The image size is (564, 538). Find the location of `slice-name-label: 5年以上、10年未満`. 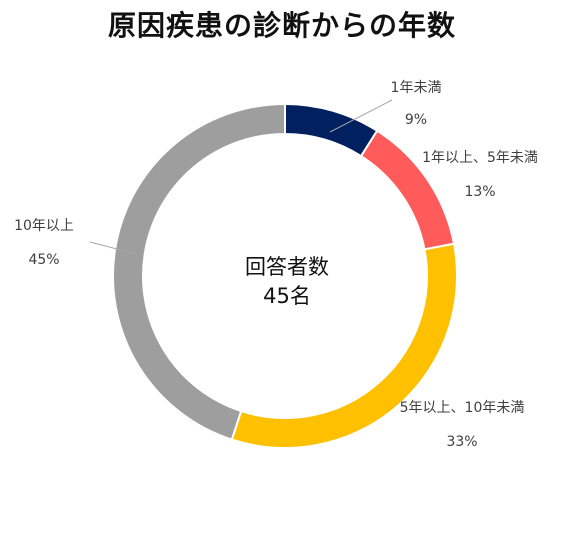

slice-name-label: 5年以上、10年未満 is located at coordinates (462, 408).